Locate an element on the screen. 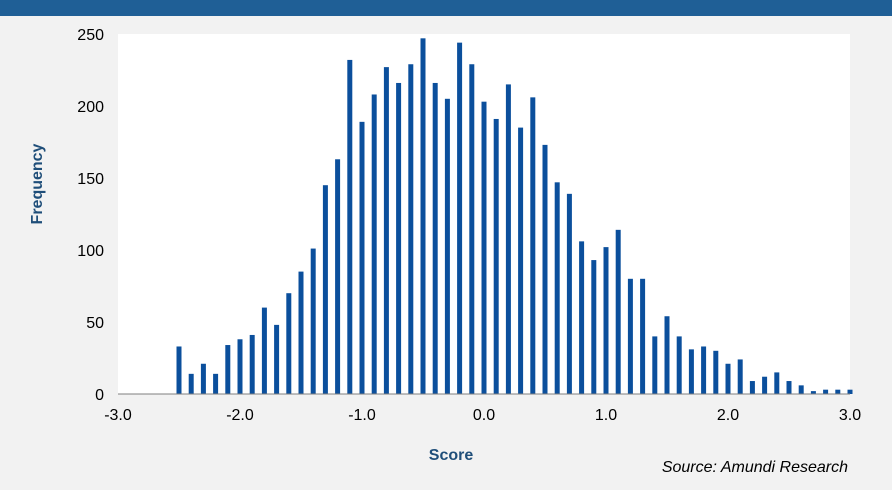 The width and height of the screenshot is (892, 490). x-tick-label: -1.0 is located at coordinates (362, 415).